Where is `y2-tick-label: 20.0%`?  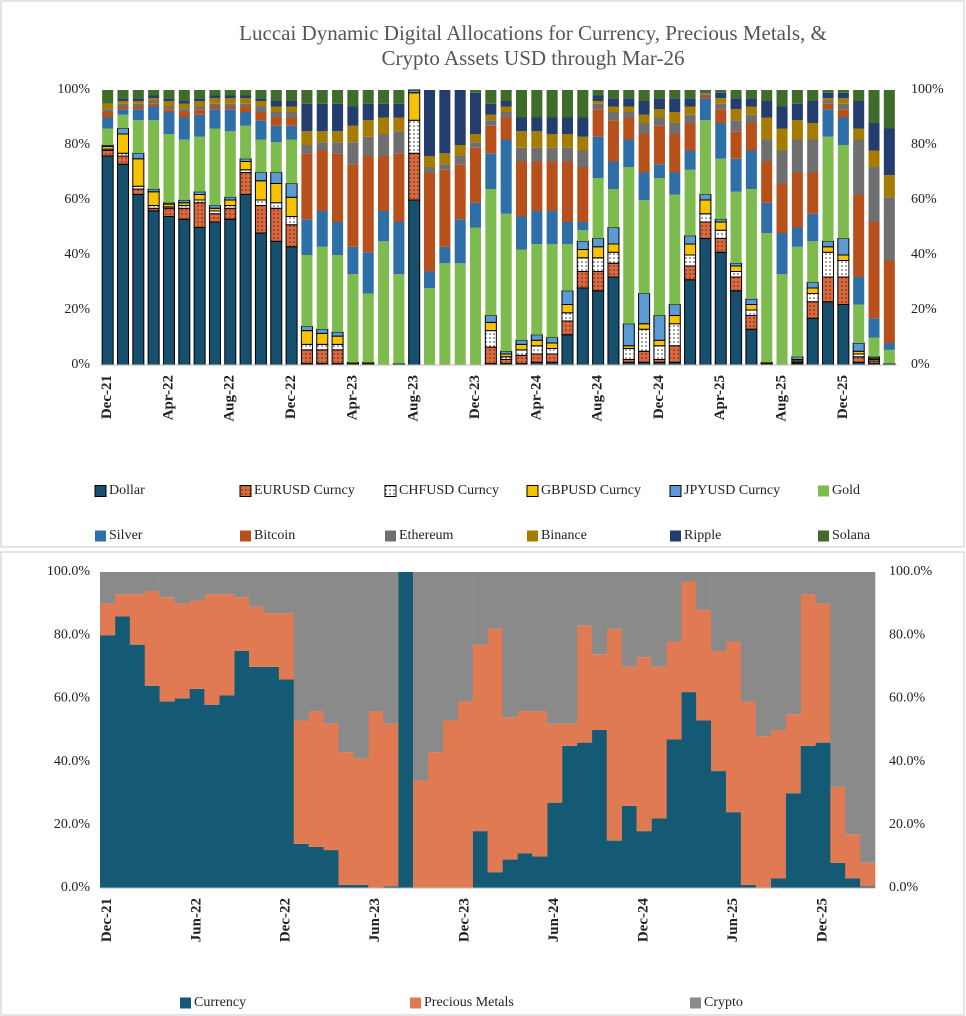
y2-tick-label: 20.0% is located at coordinates (907, 824).